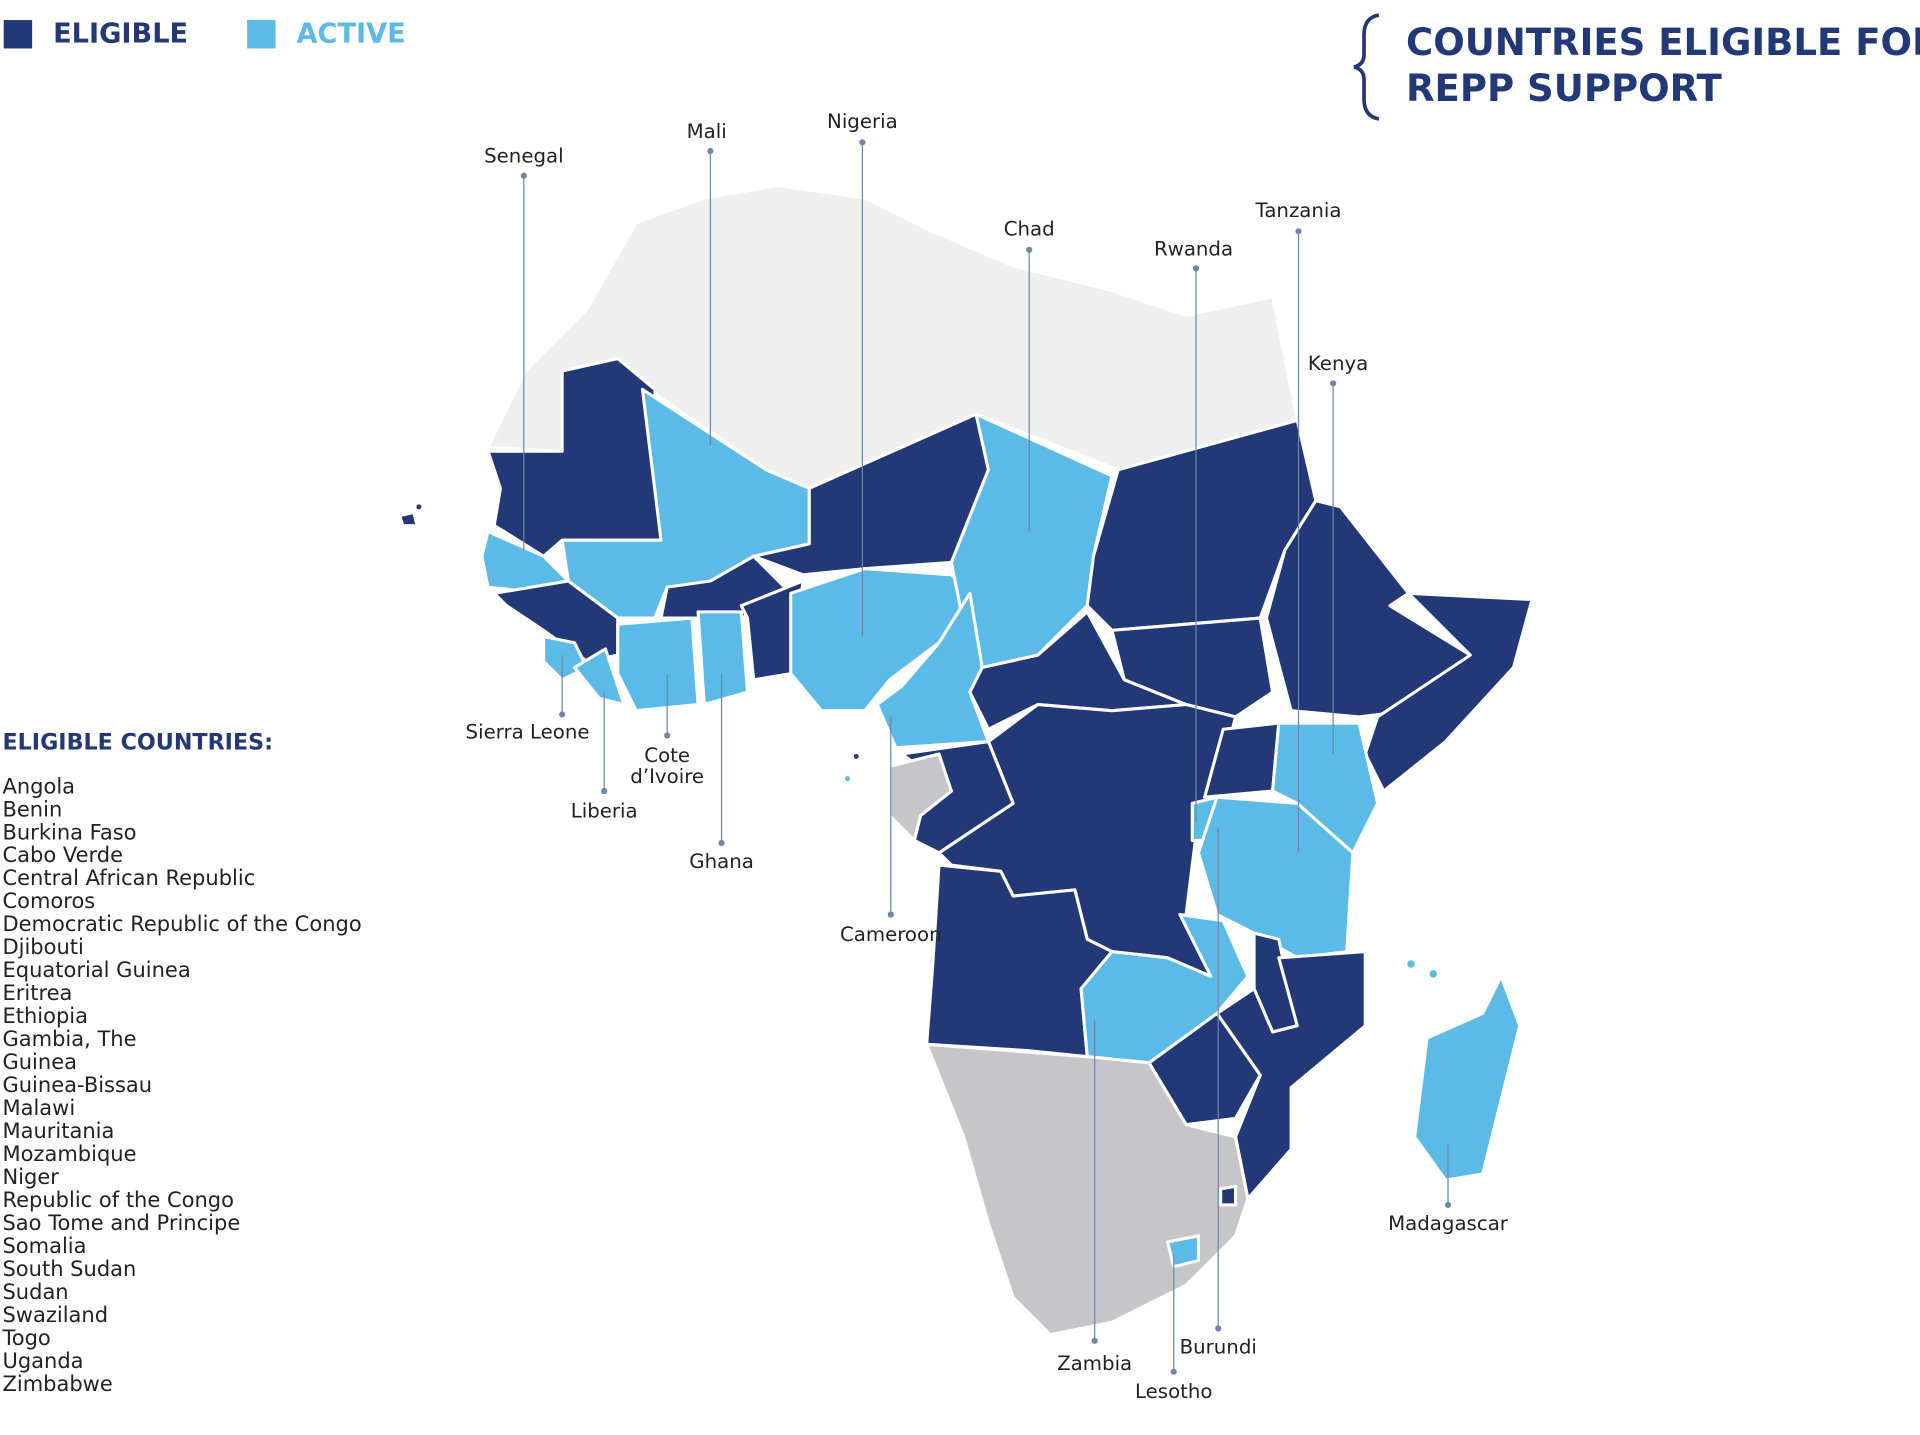  Describe the element at coordinates (408, 519) in the screenshot. I see `cabo-verde` at that location.